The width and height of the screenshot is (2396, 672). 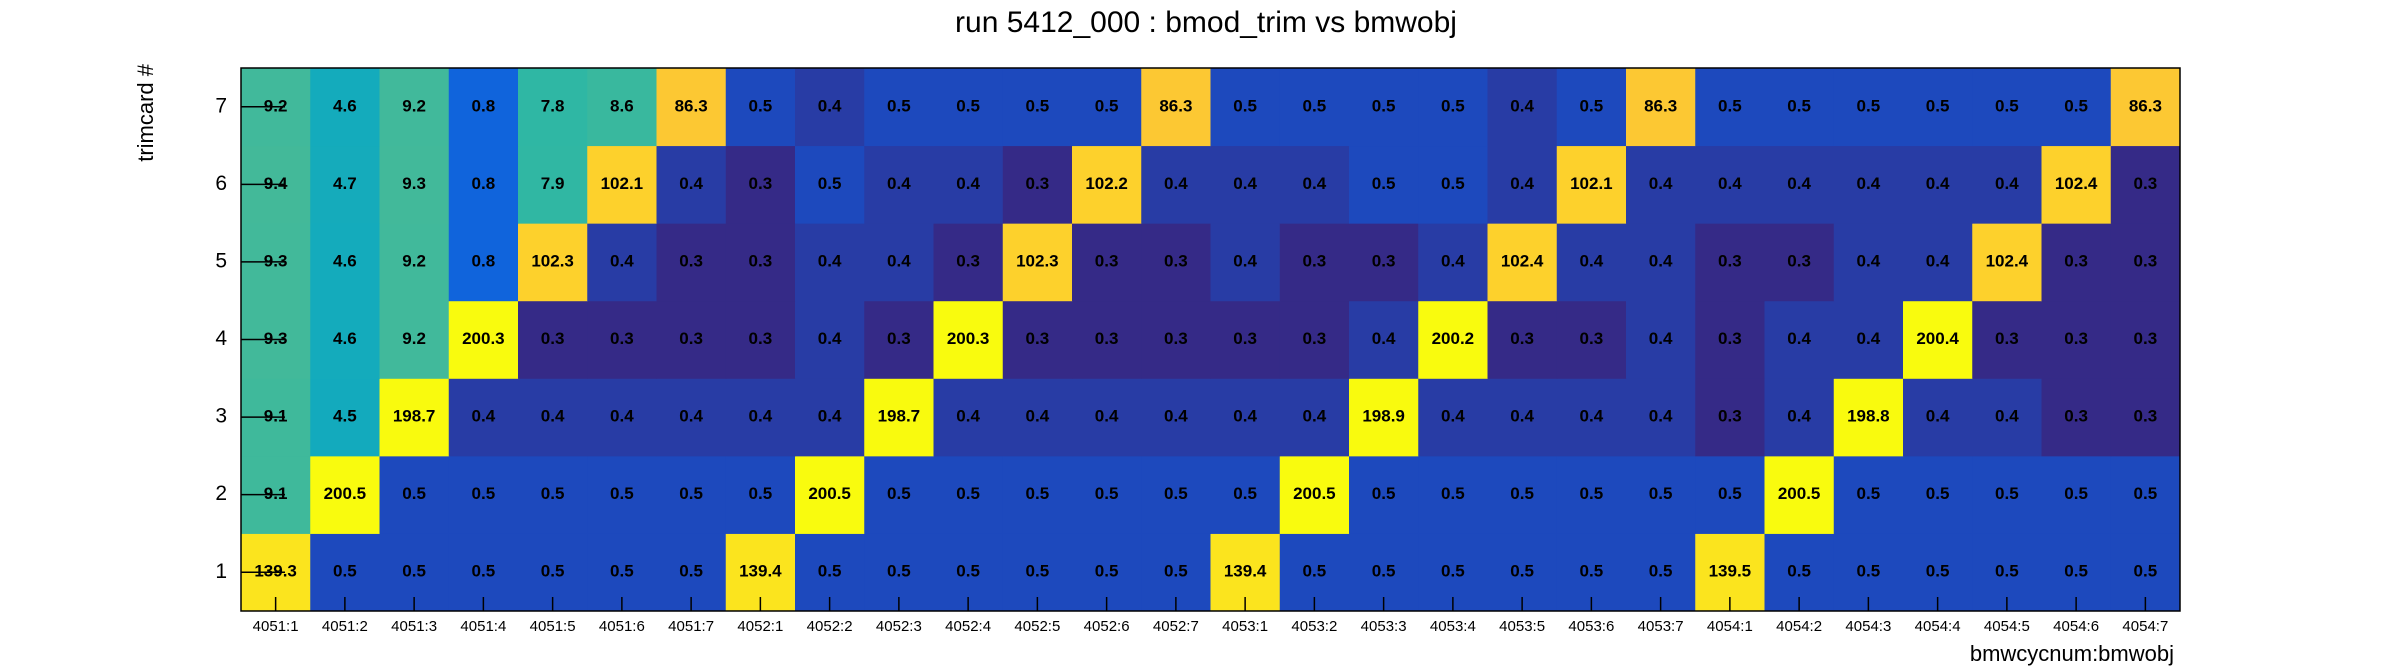 What do you see at coordinates (622, 626) in the screenshot?
I see `x-tick-label: 4051:6` at bounding box center [622, 626].